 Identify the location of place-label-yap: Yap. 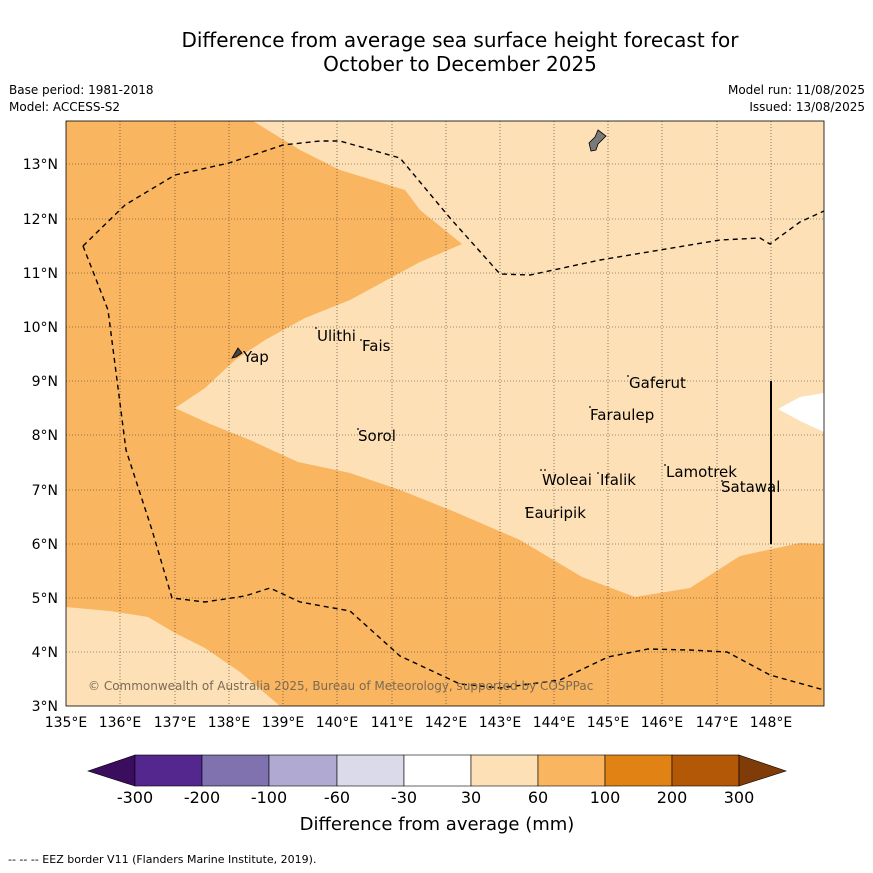
(255, 357).